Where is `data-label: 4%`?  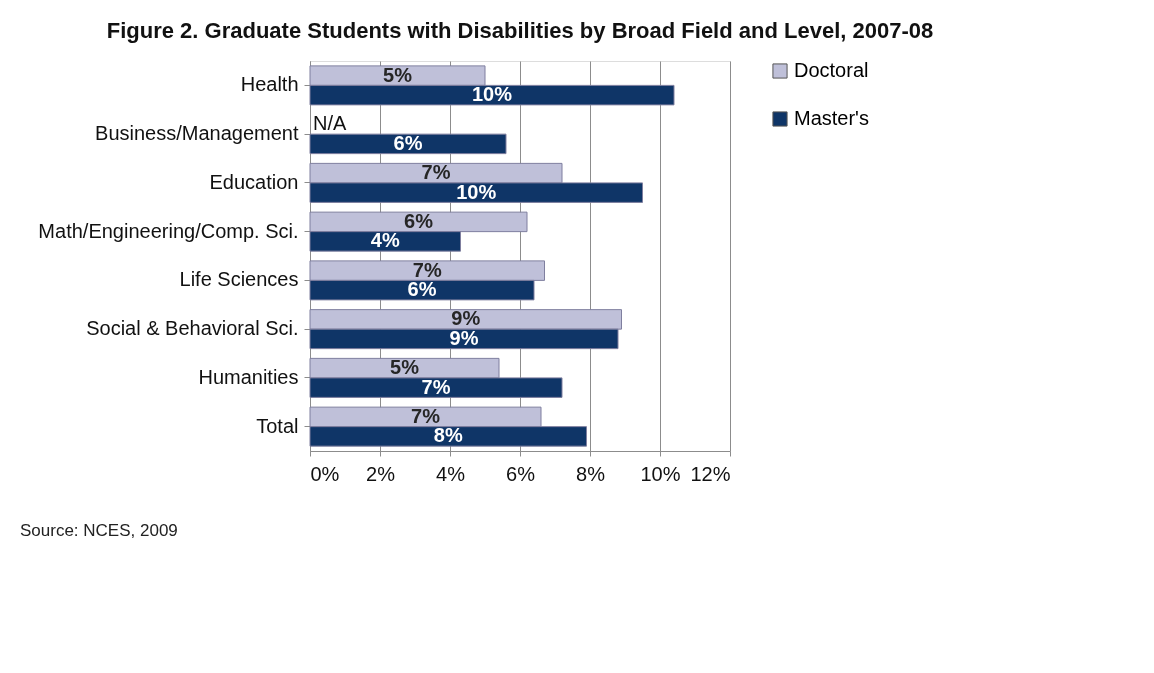 data-label: 4% is located at coordinates (385, 240).